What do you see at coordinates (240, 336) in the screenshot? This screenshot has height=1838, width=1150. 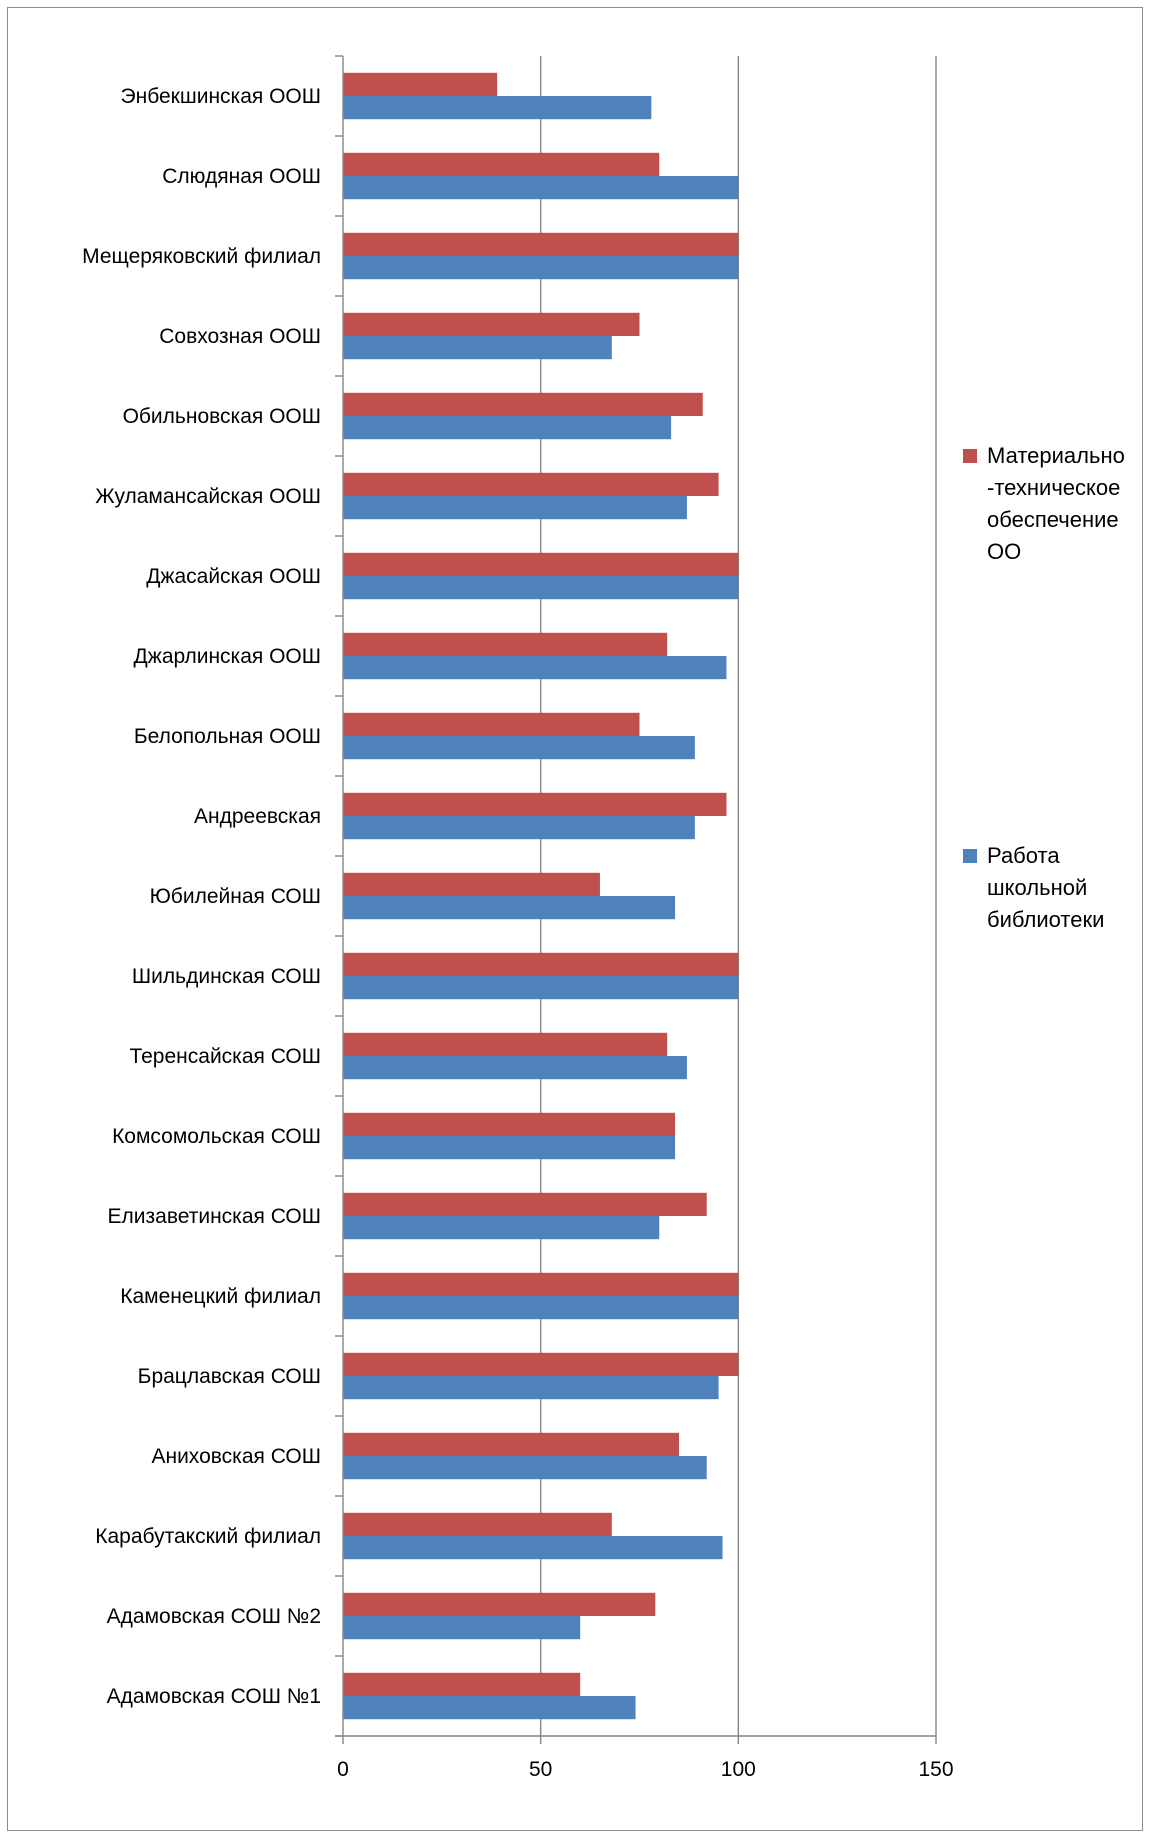 I see `category-label: Совхозная ООШ` at bounding box center [240, 336].